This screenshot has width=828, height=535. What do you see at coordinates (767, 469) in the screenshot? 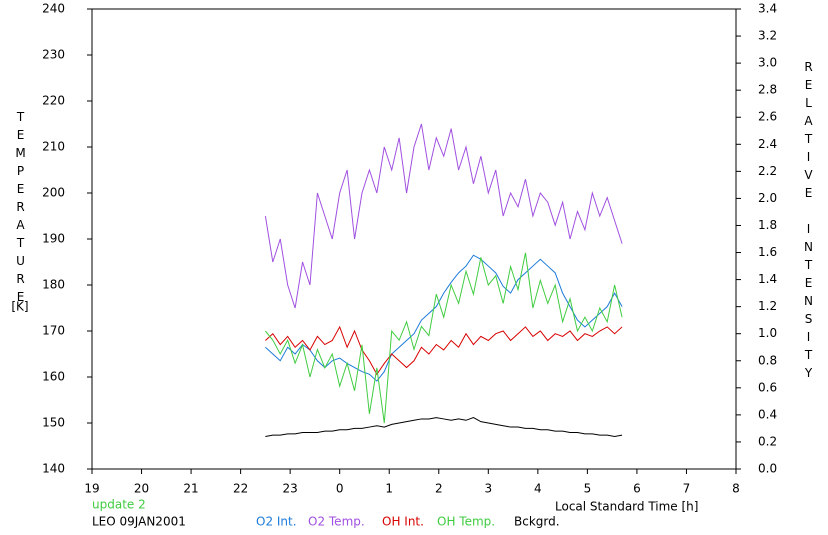
I see `y2-tick-label: 0.0` at bounding box center [767, 469].